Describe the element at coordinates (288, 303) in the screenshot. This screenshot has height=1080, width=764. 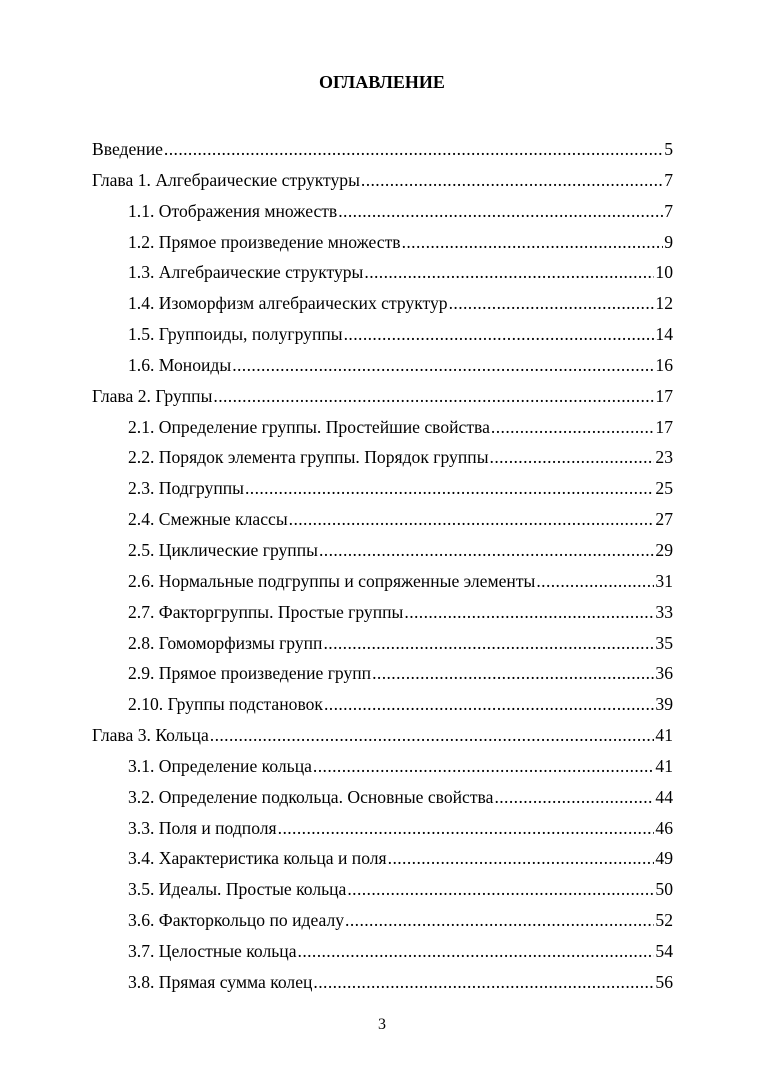
I see `entry-label: 1.4. Изоморфизм алгебраических структур` at that location.